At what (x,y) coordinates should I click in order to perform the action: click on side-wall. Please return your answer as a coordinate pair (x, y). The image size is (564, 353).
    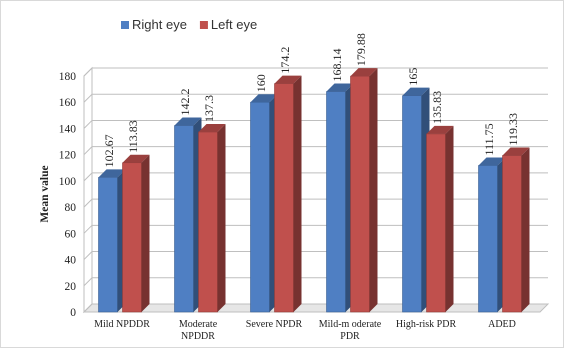
    Looking at the image, I should click on (88, 190).